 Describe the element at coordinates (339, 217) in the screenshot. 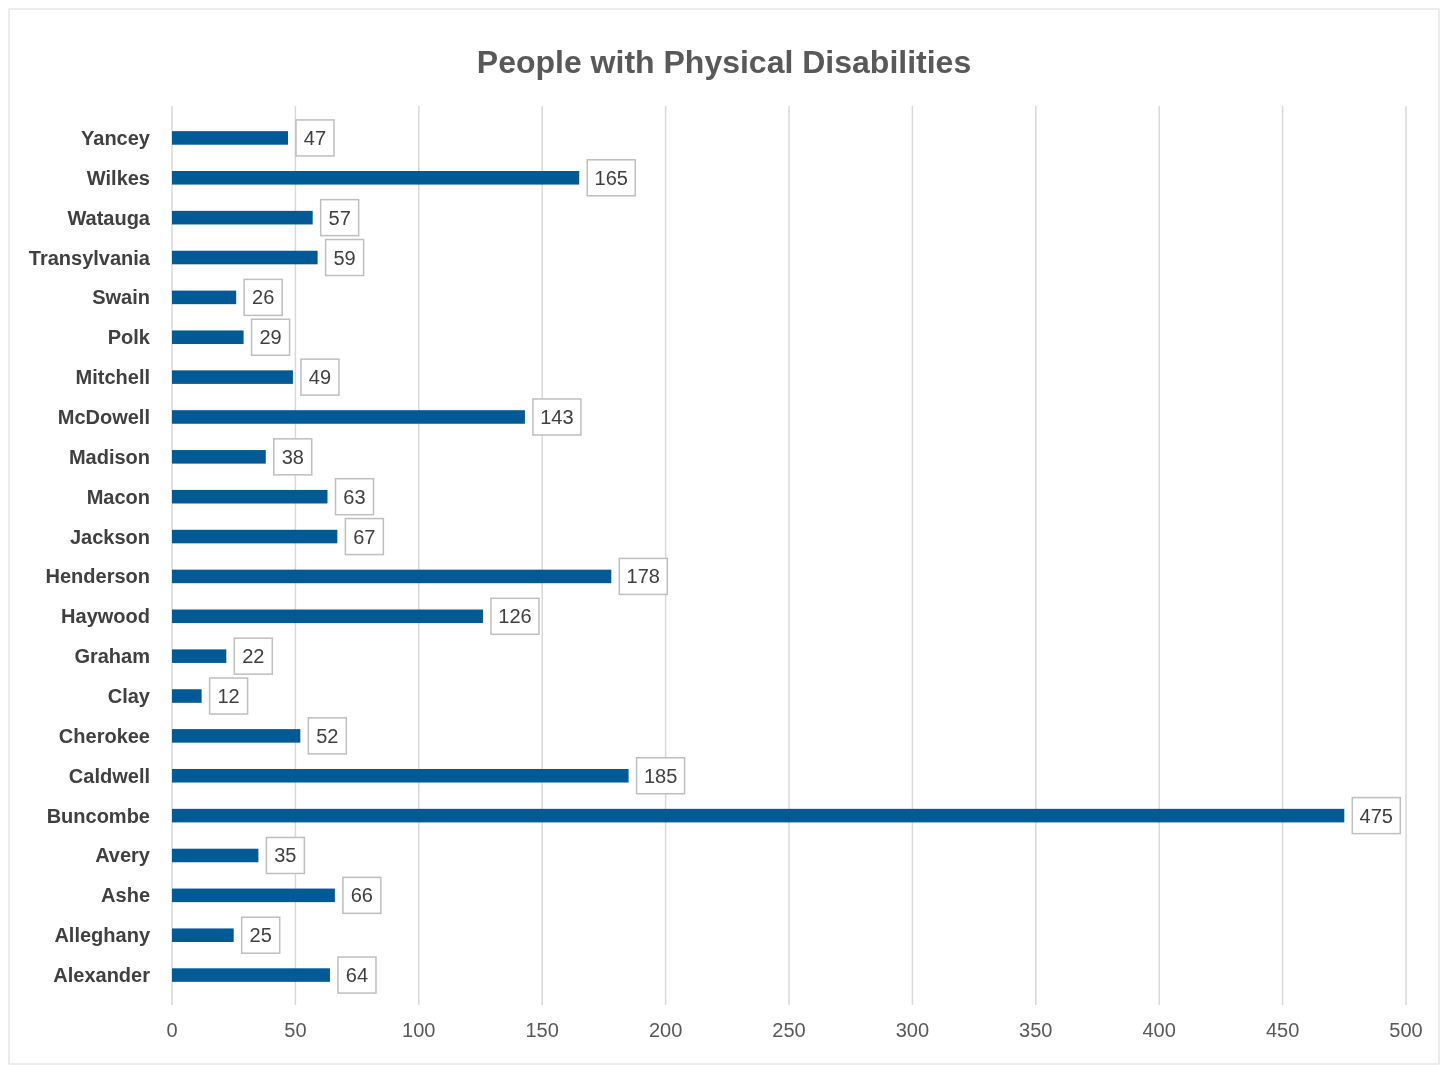

I see `data-label: 57` at that location.